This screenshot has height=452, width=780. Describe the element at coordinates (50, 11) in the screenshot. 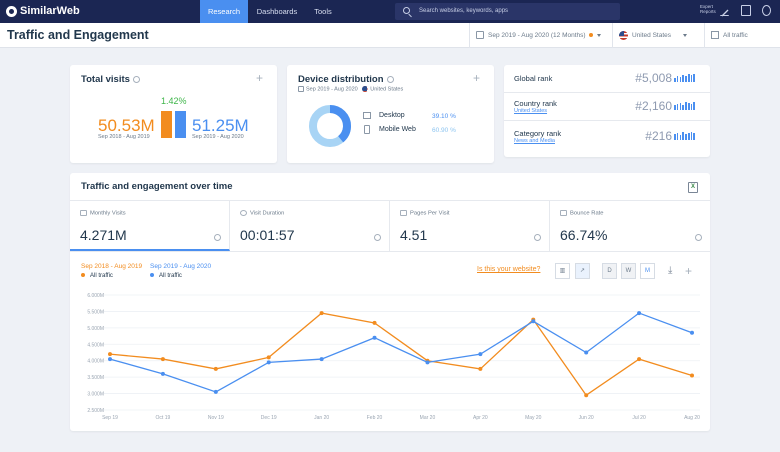

I see `brand-name: SimilarWeb` at that location.